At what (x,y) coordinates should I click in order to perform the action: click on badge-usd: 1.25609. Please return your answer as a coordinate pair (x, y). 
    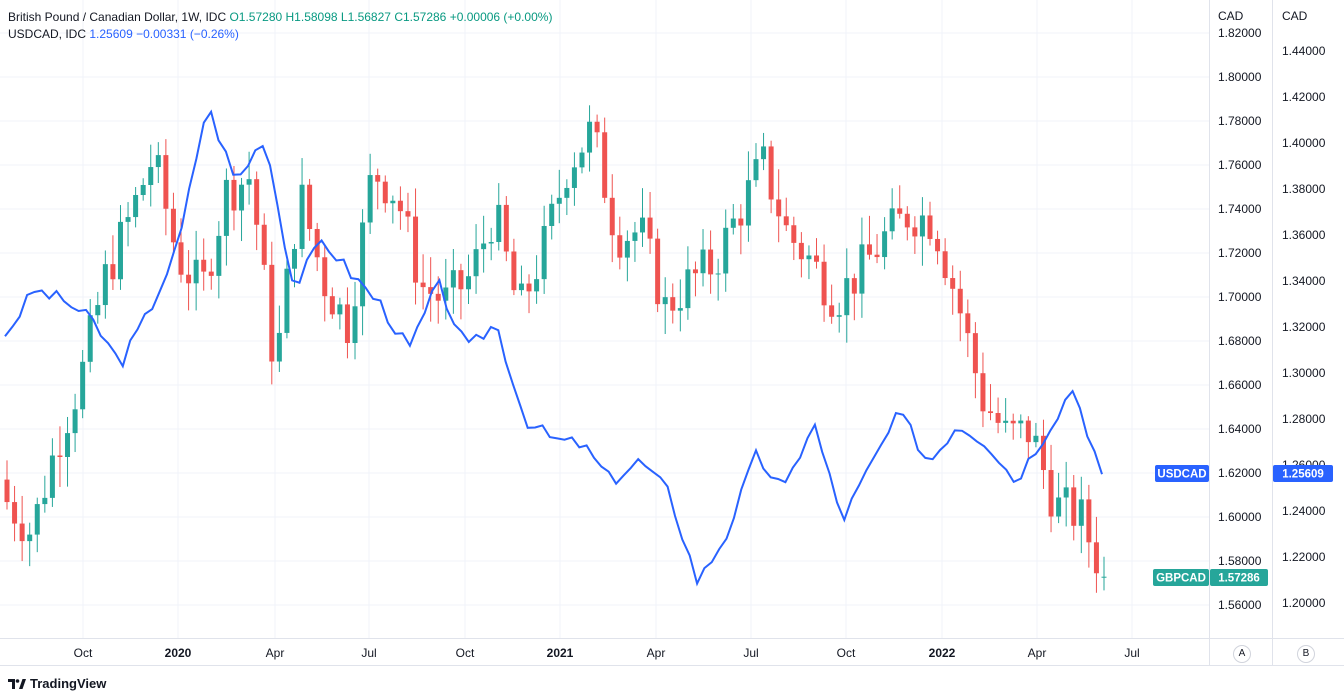
    Looking at the image, I should click on (1303, 475).